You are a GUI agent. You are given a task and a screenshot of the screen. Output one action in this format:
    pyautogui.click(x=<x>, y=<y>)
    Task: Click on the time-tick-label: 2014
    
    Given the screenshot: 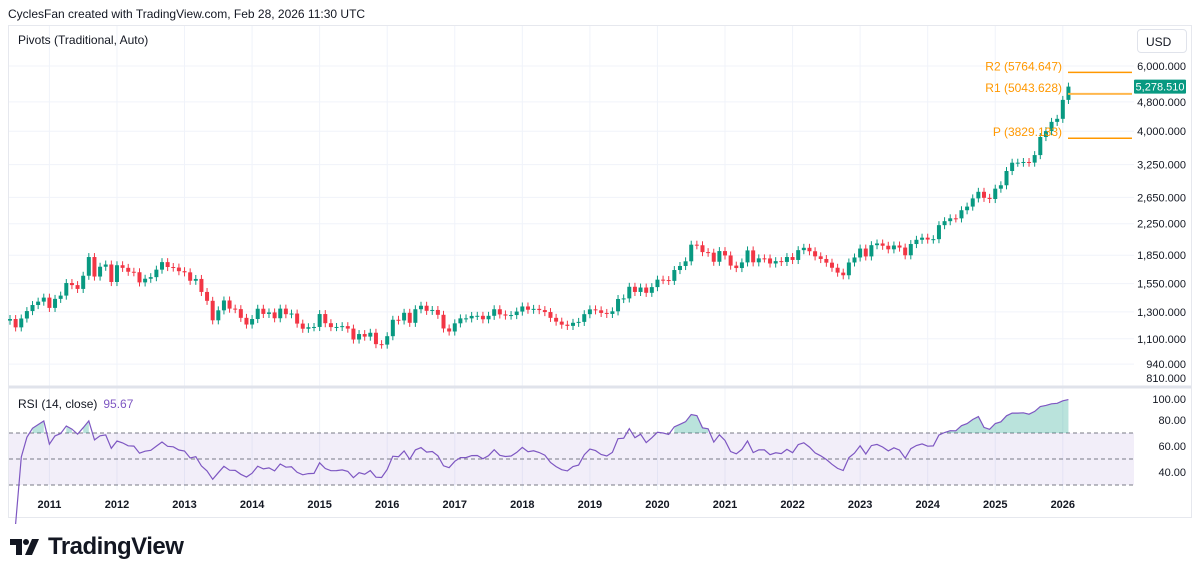 What is the action you would take?
    pyautogui.click(x=252, y=505)
    